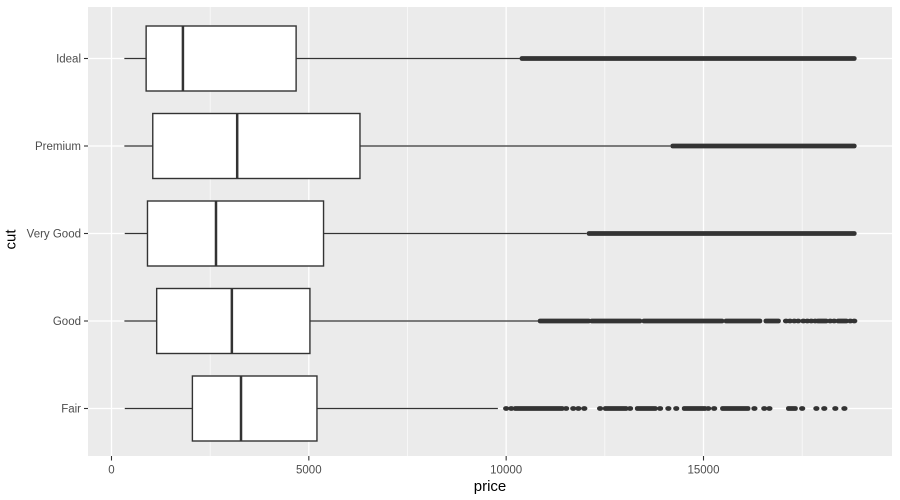 Image resolution: width=900 pixels, height=500 pixels. What do you see at coordinates (506, 471) in the screenshot?
I see `x-tick-label-2: 10000` at bounding box center [506, 471].